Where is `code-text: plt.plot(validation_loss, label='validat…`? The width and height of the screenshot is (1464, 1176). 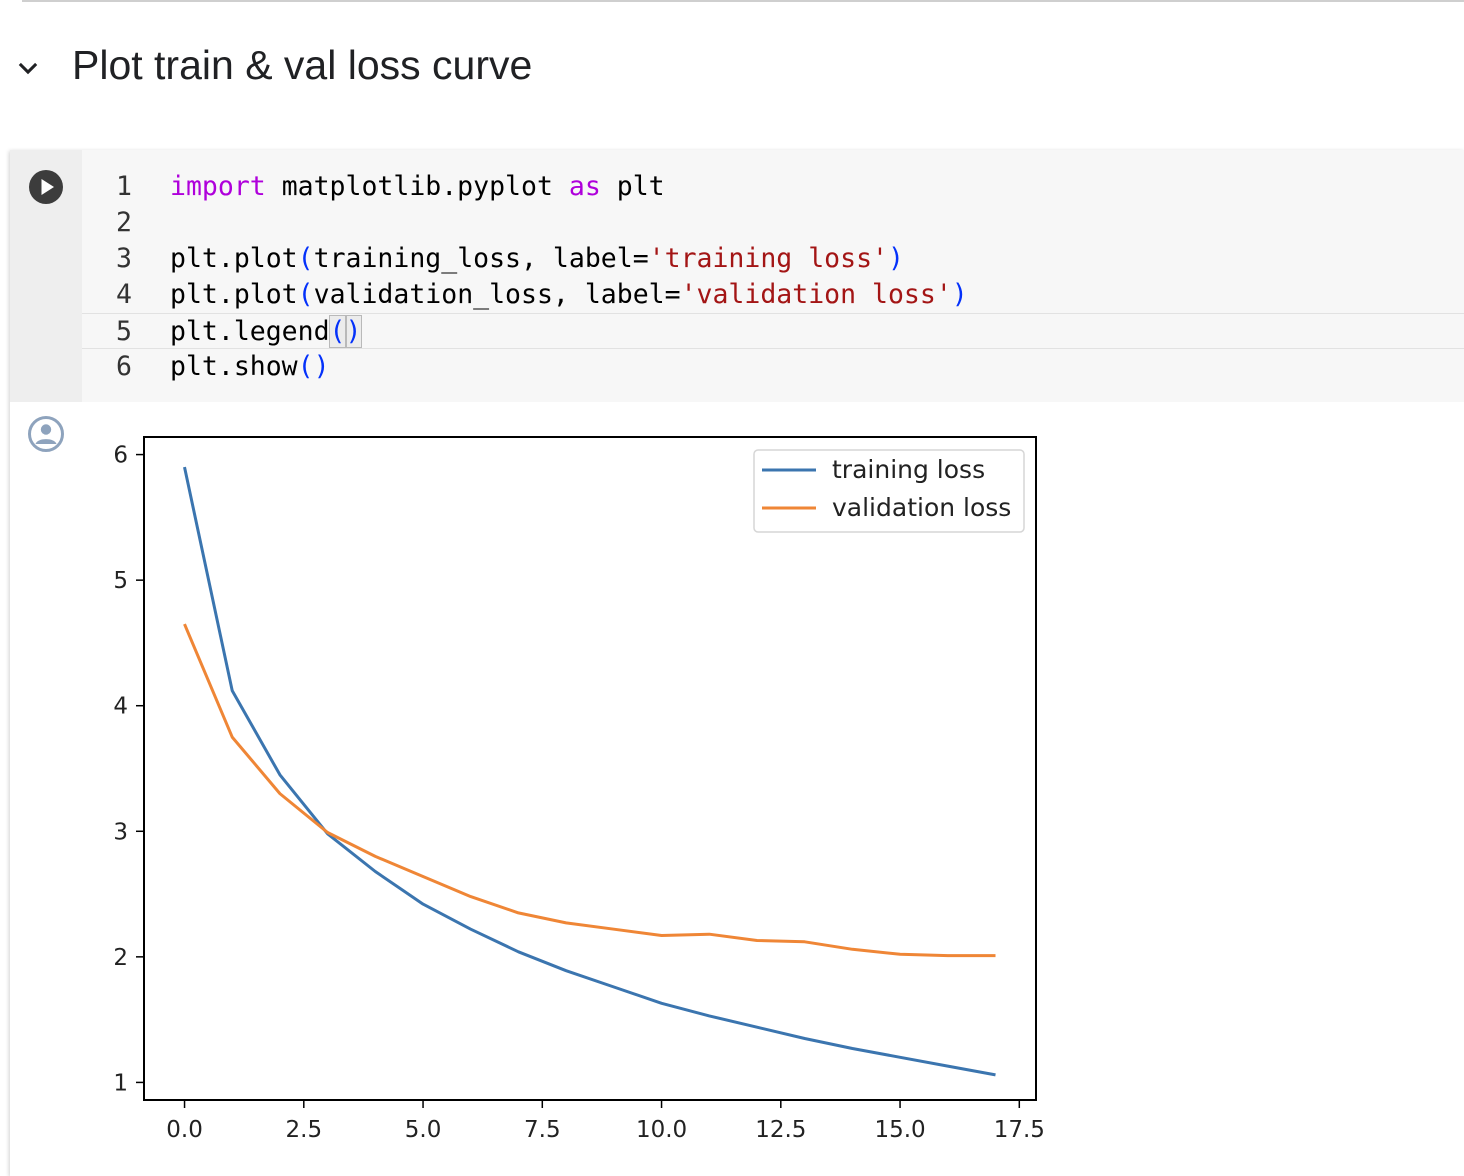 code-text: plt.plot(validation_loss, label='validat… is located at coordinates (569, 295).